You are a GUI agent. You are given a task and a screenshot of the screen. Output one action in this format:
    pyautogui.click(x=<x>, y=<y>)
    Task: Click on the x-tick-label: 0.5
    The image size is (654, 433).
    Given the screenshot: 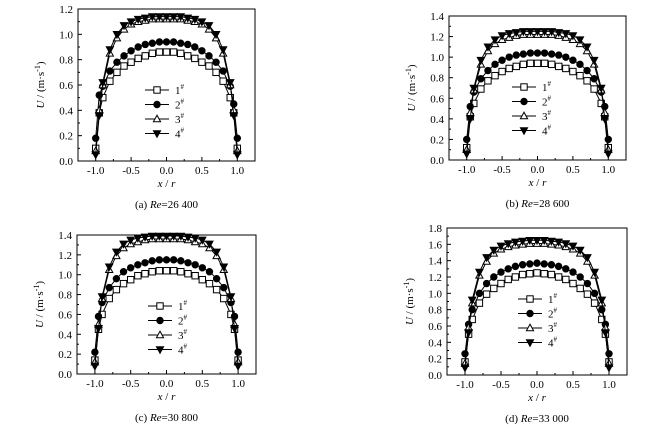 What is the action you would take?
    pyautogui.click(x=202, y=384)
    